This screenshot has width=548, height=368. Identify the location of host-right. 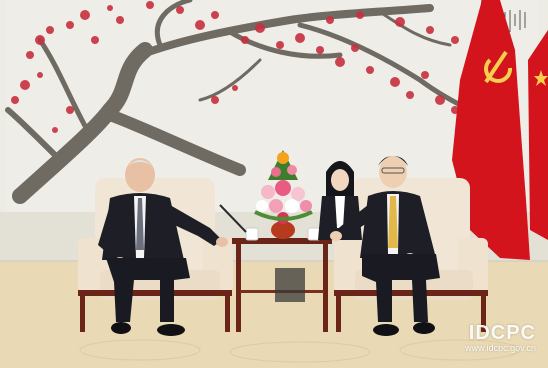
(385, 246).